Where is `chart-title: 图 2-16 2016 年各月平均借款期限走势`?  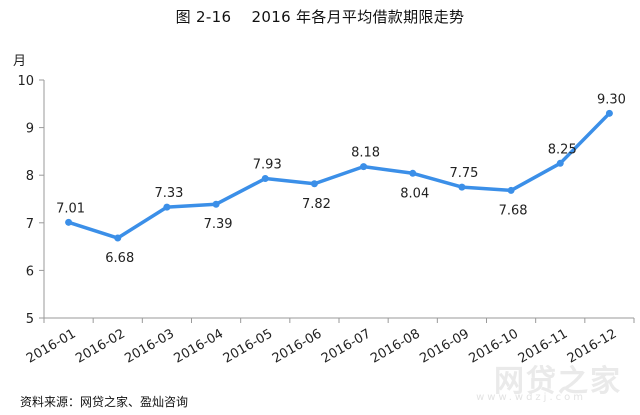 chart-title: 图 2-16 2016 年各月平均借款期限走势 is located at coordinates (320, 17).